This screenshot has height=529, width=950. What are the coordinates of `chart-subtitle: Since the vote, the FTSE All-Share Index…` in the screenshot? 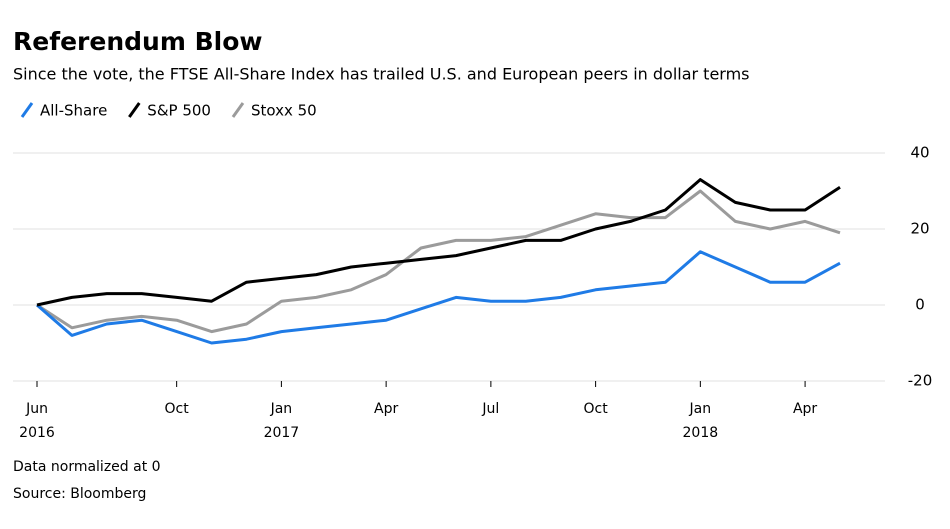 It's located at (381, 74).